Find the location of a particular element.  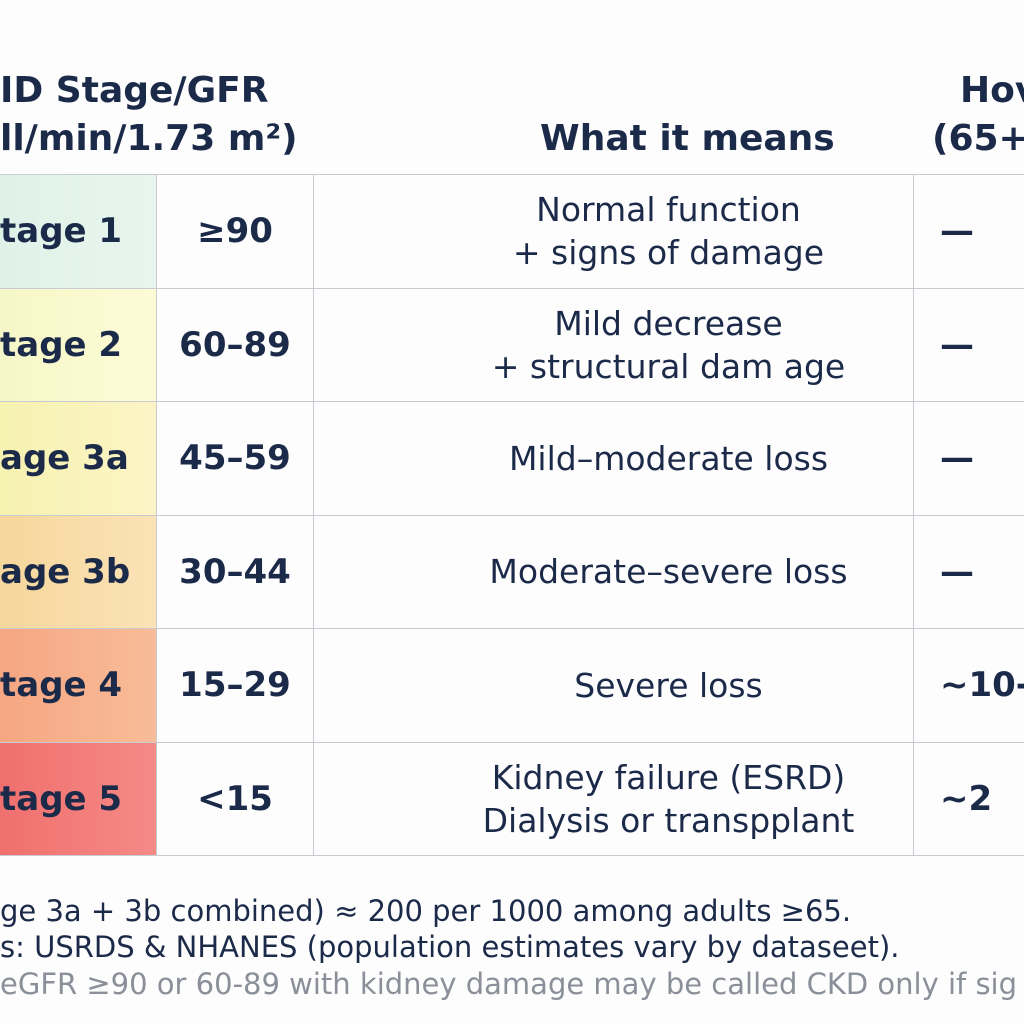

header-stage: ID Stage/GFR is located at coordinates (134, 90).